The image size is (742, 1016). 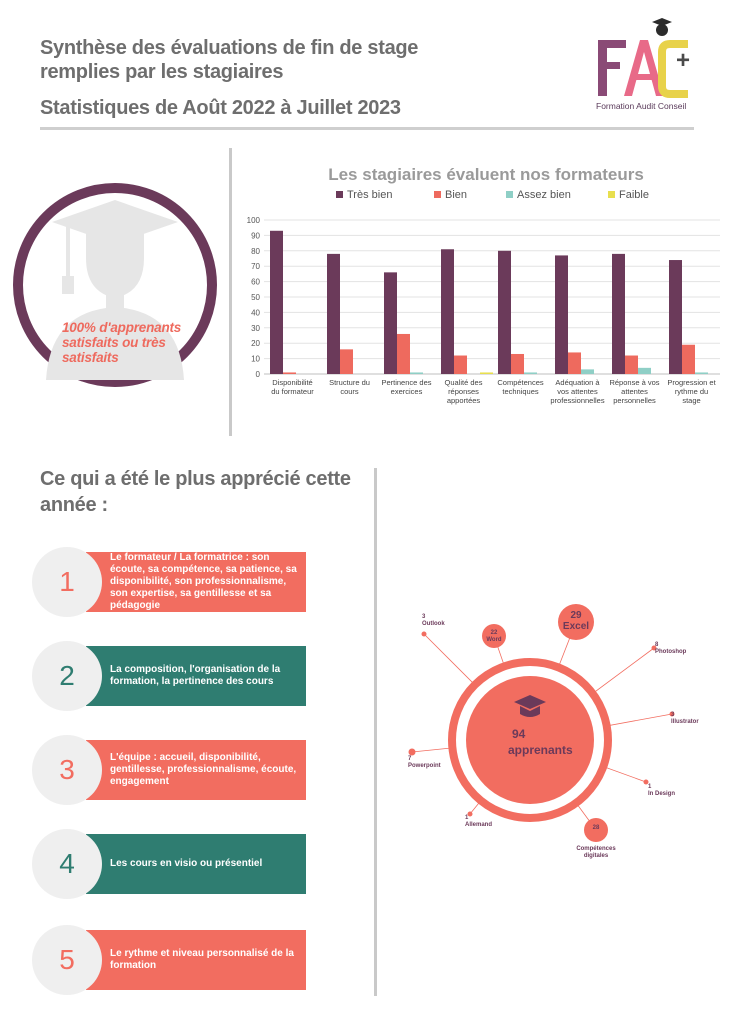 What do you see at coordinates (292, 387) in the screenshot?
I see `x-tick-label: Disponibilité du formateur` at bounding box center [292, 387].